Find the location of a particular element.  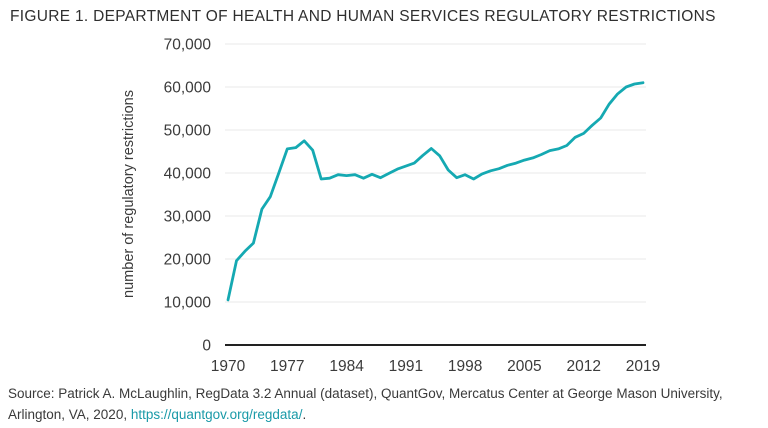

x-tick-label: 1970 is located at coordinates (228, 366).